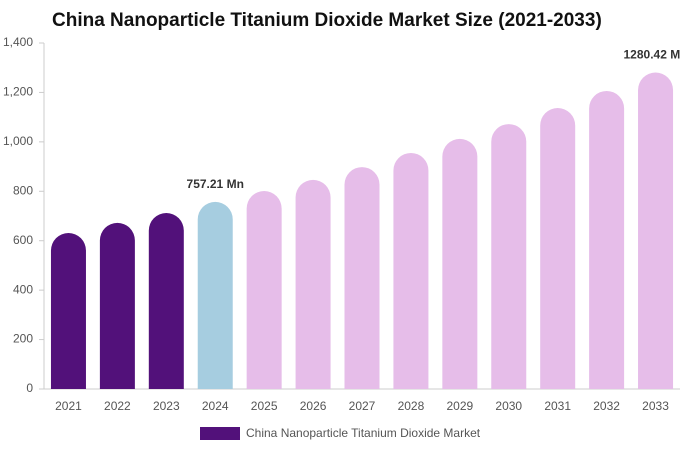  Describe the element at coordinates (655, 406) in the screenshot. I see `x-tick-label: 2033` at that location.